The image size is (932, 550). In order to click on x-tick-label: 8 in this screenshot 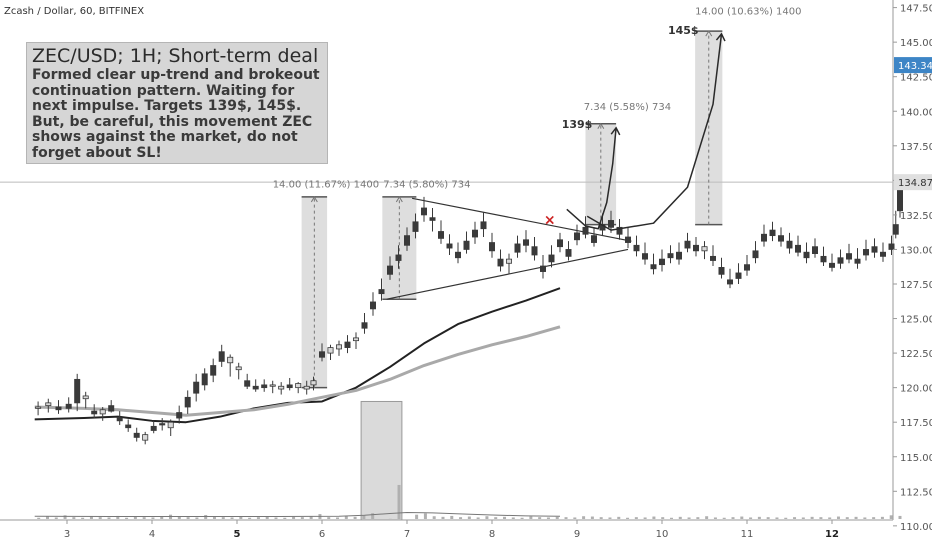, I will do `click(492, 534)`.